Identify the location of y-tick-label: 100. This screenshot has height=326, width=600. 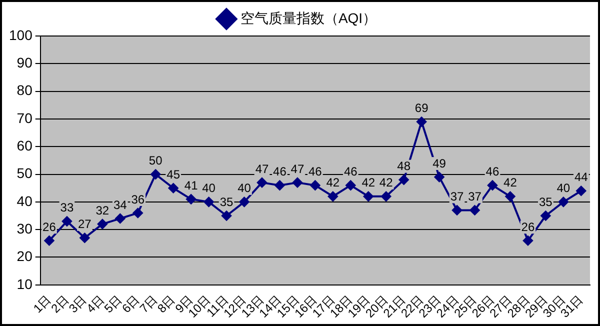
(21, 34).